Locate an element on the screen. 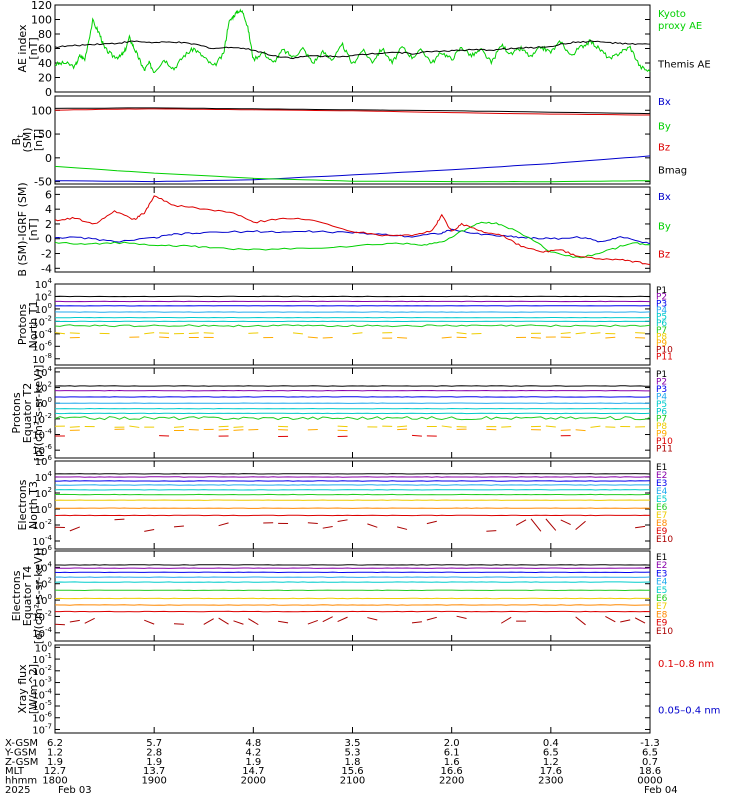  ephemeris-value: 12.7 is located at coordinates (55, 771).